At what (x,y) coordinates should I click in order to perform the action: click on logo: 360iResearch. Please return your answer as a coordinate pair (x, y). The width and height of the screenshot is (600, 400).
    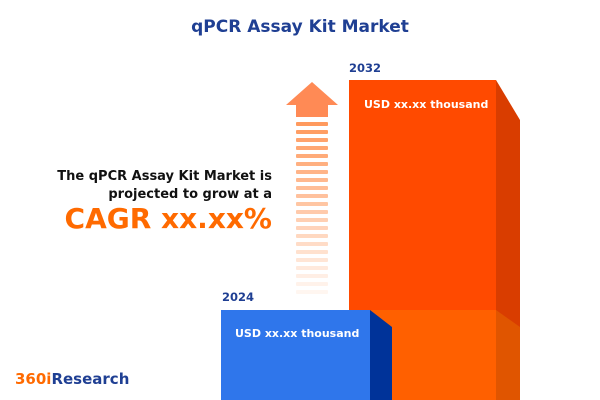
    Looking at the image, I should click on (72, 379).